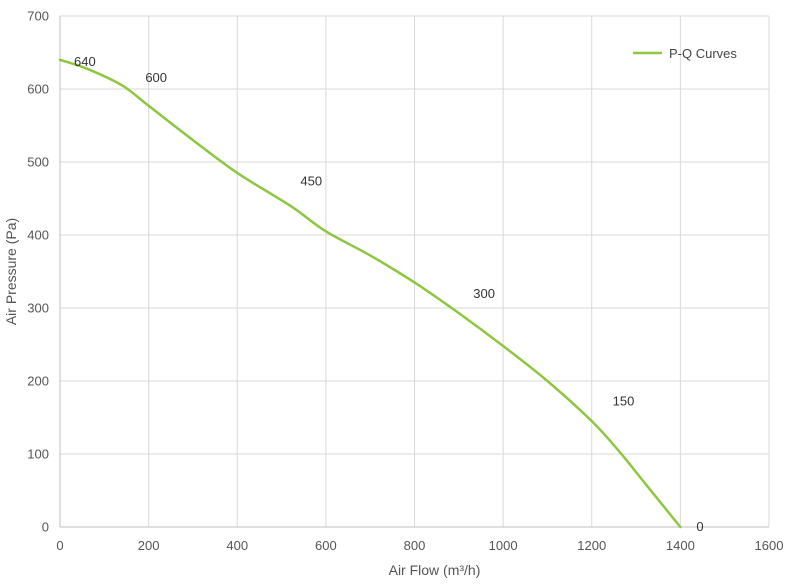 Image resolution: width=799 pixels, height=585 pixels. What do you see at coordinates (415, 545) in the screenshot?
I see `x-tick-label: 800` at bounding box center [415, 545].